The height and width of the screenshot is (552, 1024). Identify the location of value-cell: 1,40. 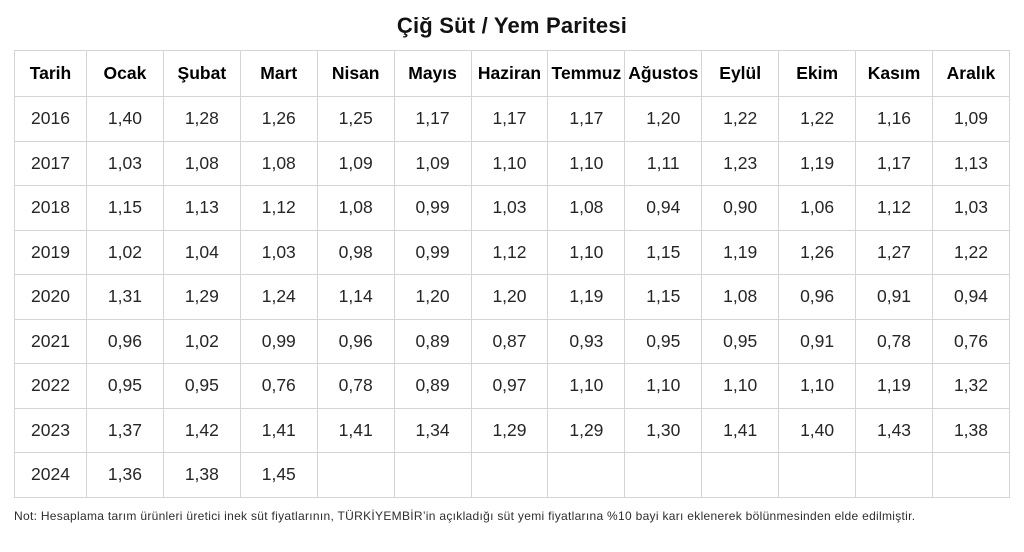
(817, 430).